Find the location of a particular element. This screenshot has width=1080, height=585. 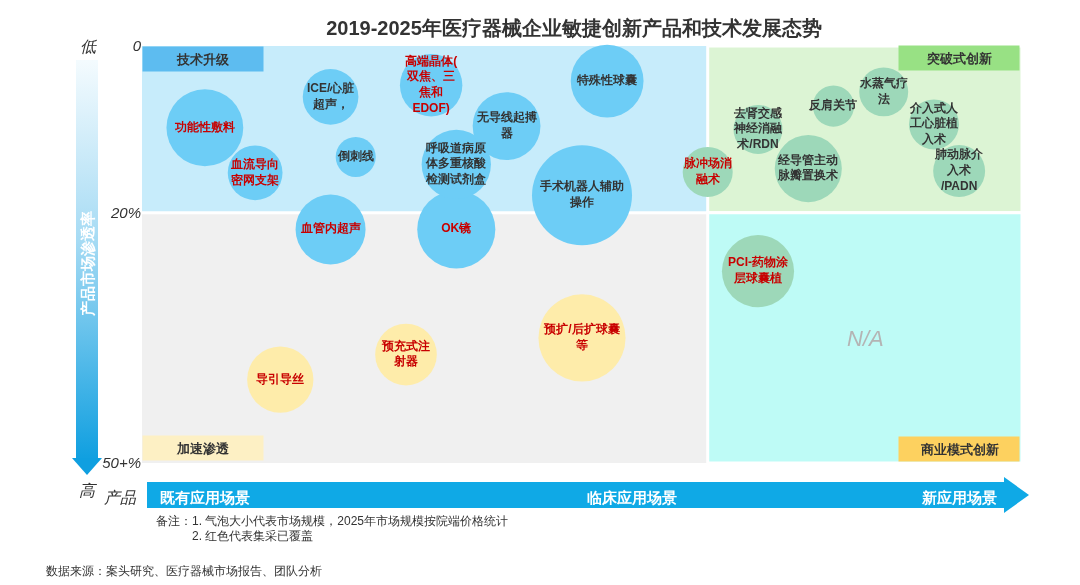

data-label: 反肩关节 is located at coordinates (833, 105).